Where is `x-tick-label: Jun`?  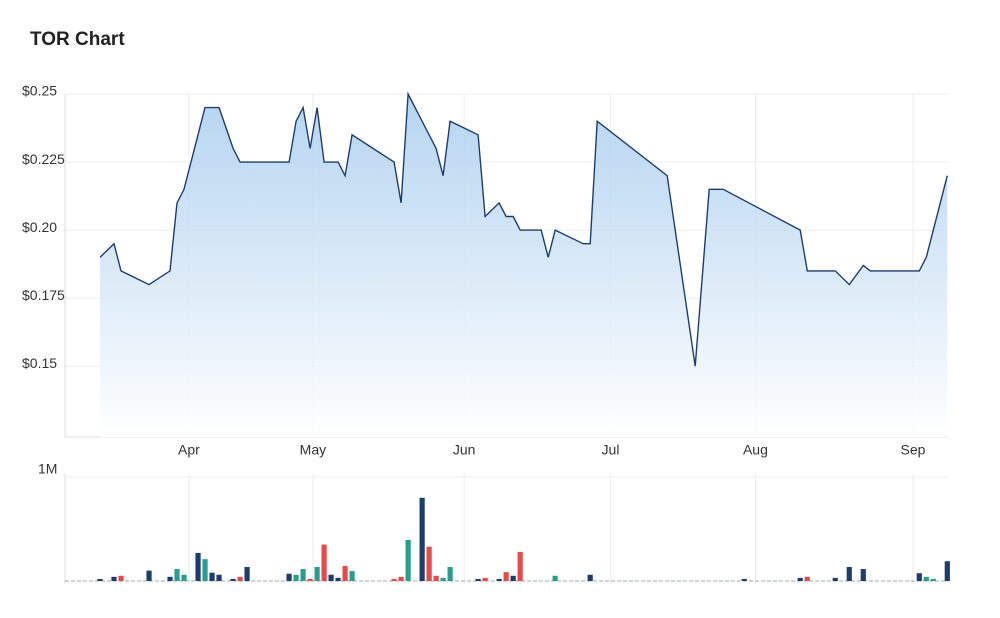
x-tick-label: Jun is located at coordinates (464, 450).